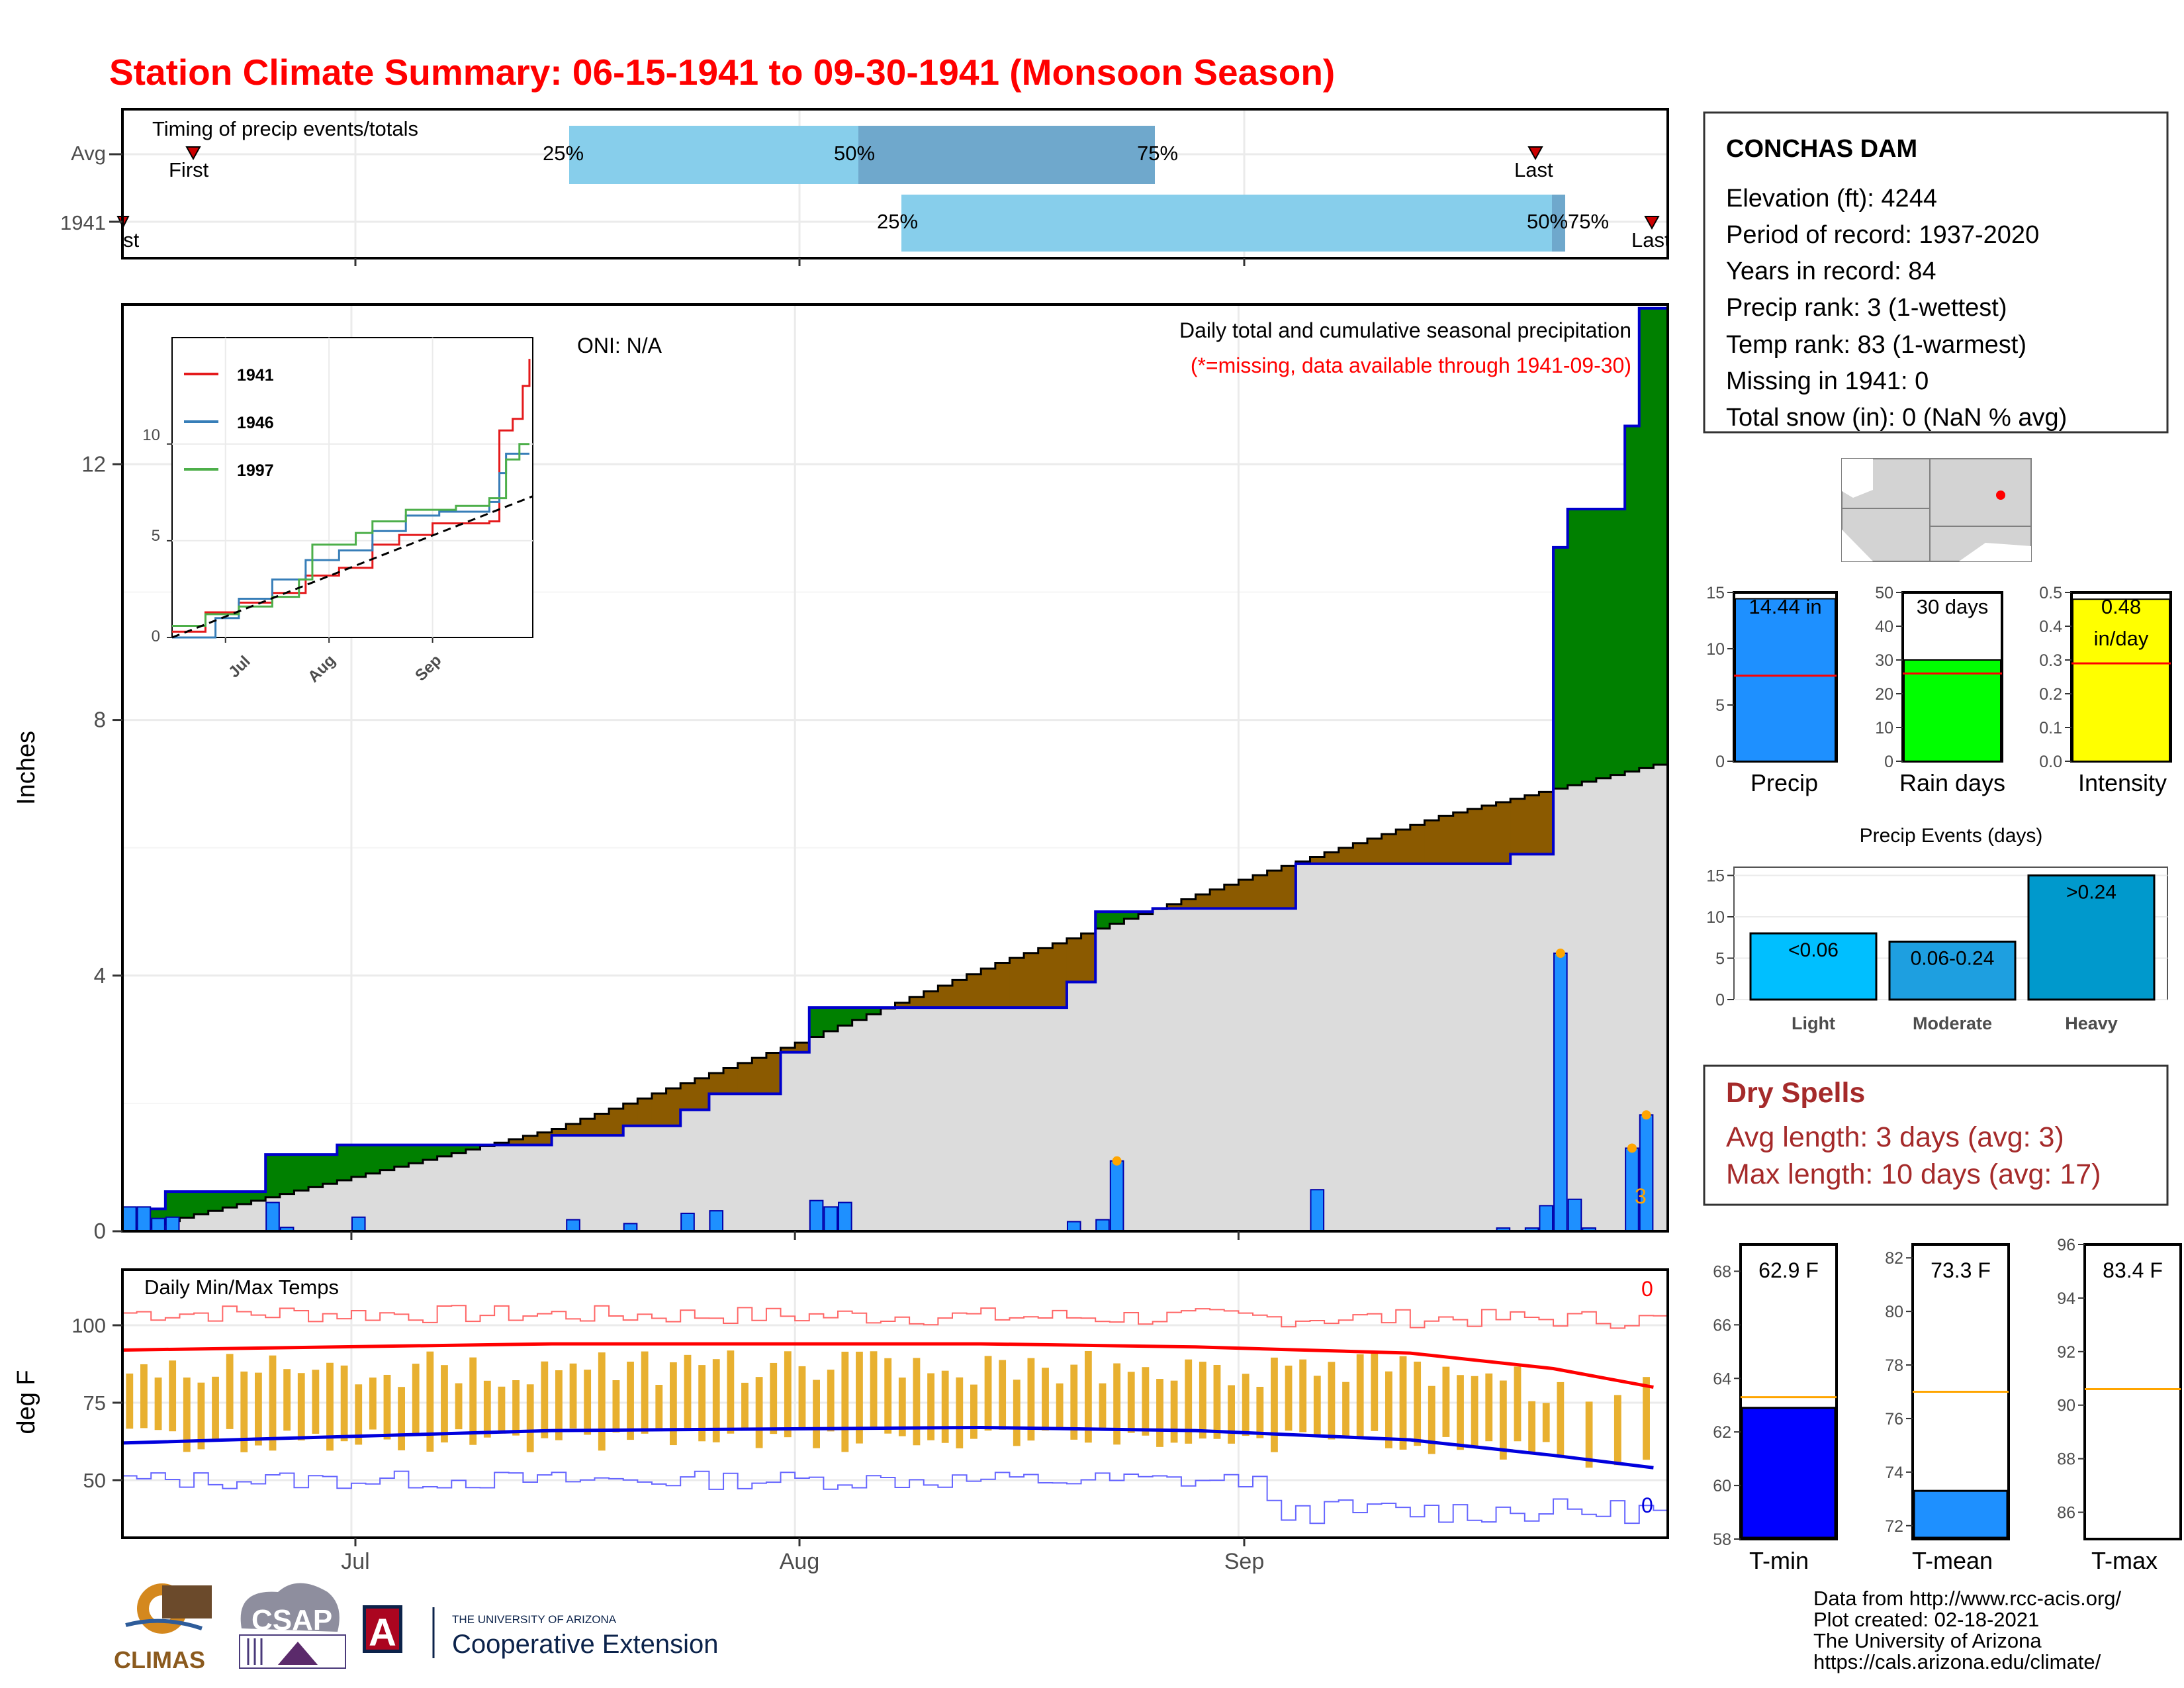  What do you see at coordinates (1866, 308) in the screenshot?
I see `station-precip-rank: Precip rank: 3 (1-wettest)` at bounding box center [1866, 308].